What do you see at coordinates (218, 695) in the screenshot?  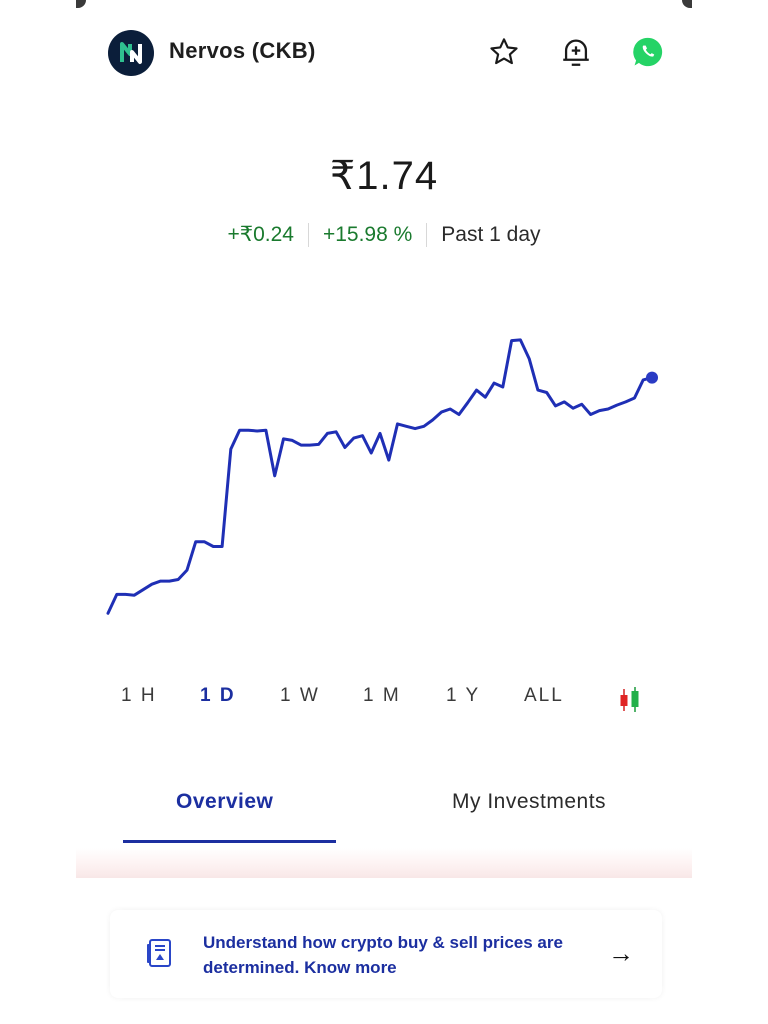 I see `range-1d: 1 D` at bounding box center [218, 695].